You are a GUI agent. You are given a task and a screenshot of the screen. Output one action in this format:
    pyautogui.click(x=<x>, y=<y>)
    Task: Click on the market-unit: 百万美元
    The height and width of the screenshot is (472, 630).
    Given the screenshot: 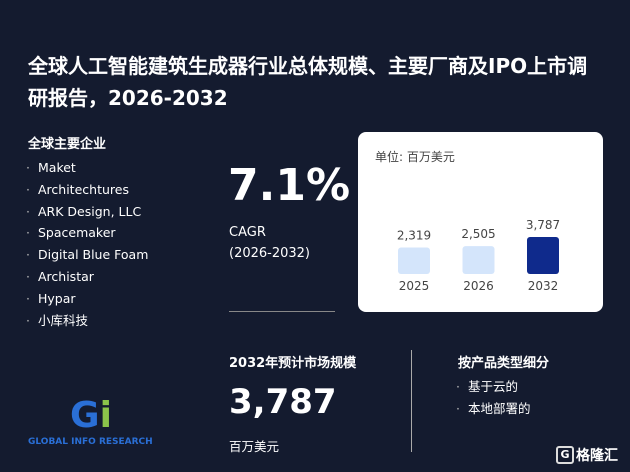 What is the action you would take?
    pyautogui.click(x=254, y=446)
    